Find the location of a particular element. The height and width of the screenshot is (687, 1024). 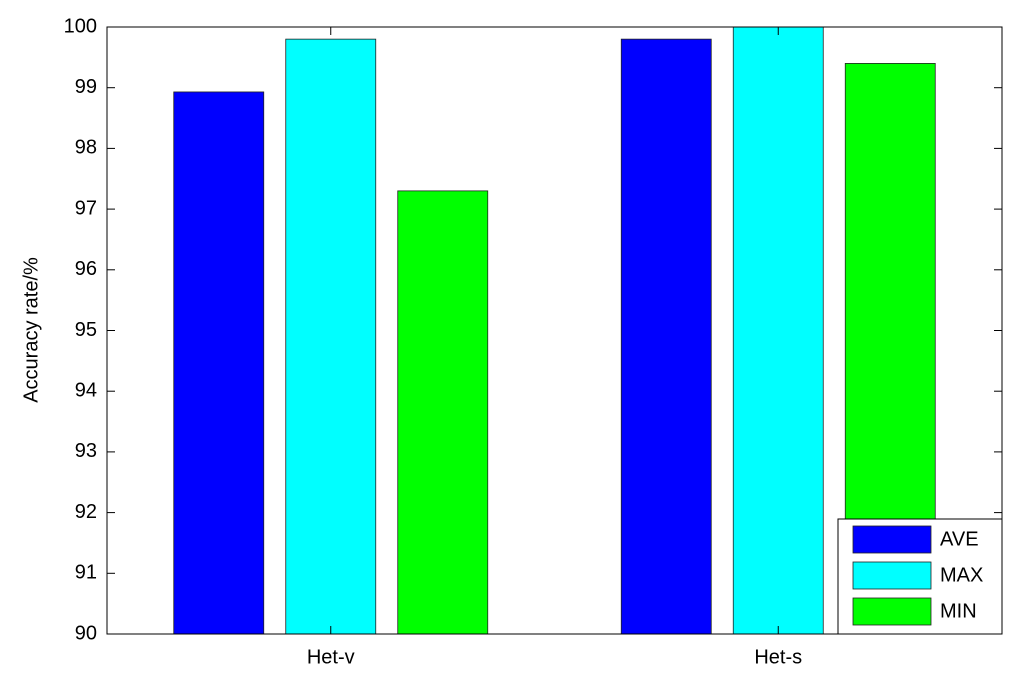

y-tick-label: 99 is located at coordinates (86, 87).